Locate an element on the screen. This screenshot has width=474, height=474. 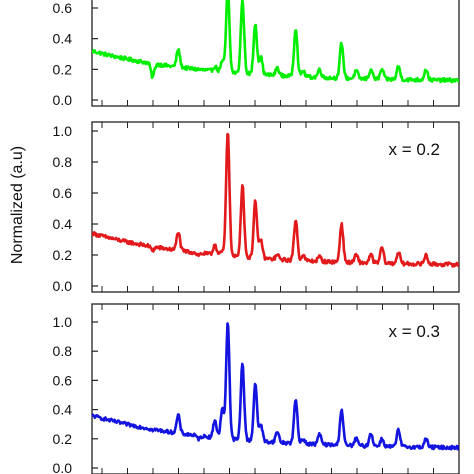
y-axis-label: Normalized (a.u) is located at coordinates (17, 205).